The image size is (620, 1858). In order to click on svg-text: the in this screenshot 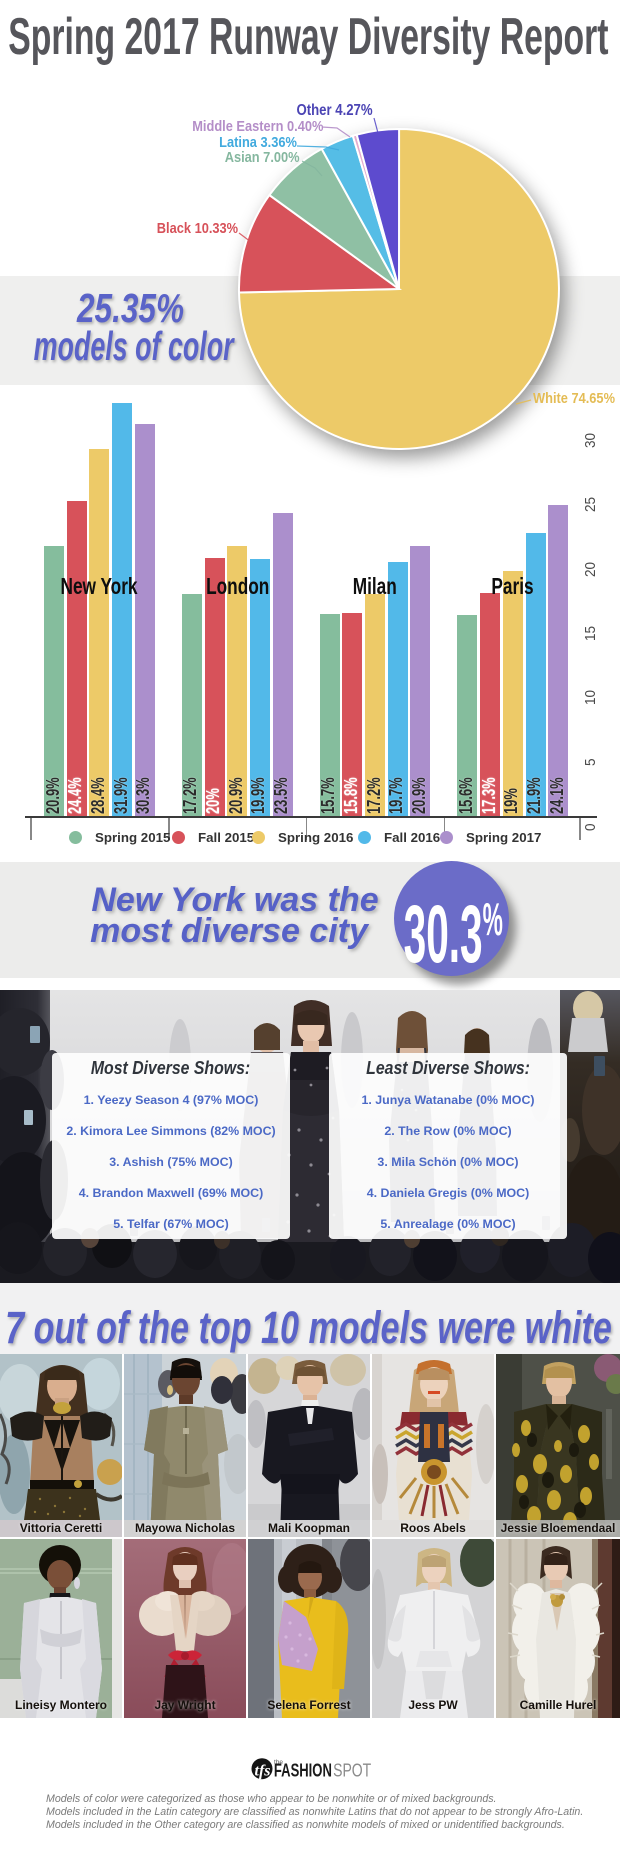, I will do `click(278, 1762)`.